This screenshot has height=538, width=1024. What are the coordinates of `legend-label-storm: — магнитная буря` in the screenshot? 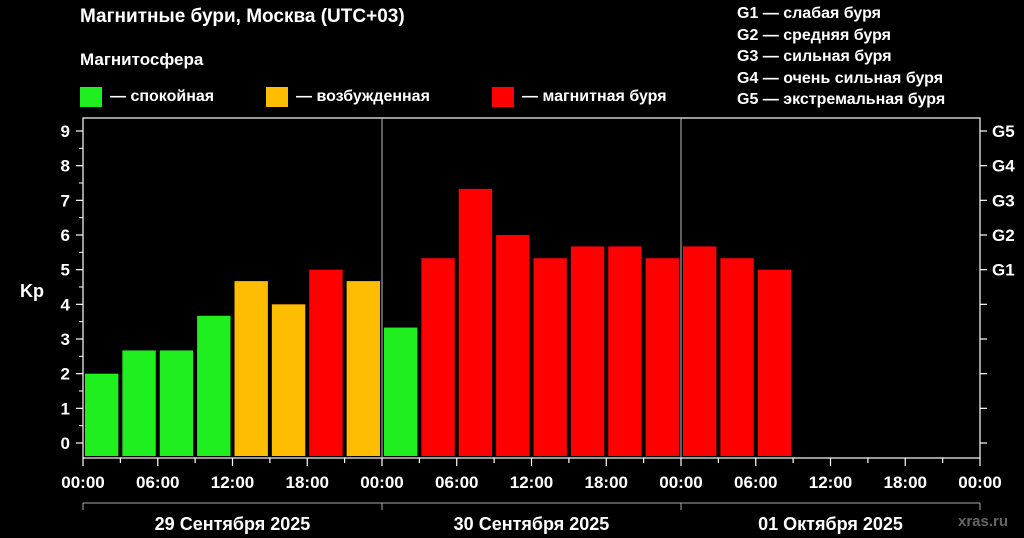 It's located at (594, 96).